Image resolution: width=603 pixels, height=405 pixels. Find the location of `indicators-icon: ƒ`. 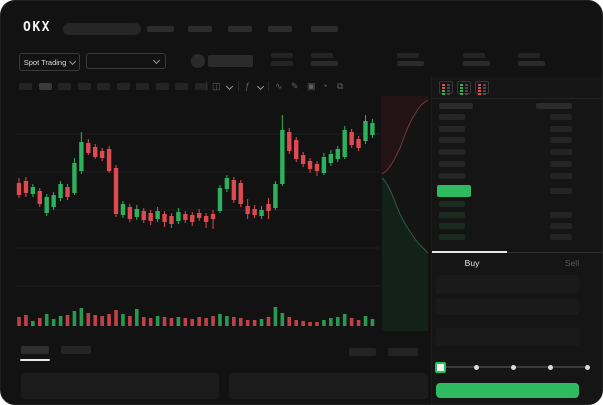

indicators-icon: ƒ is located at coordinates (248, 86).